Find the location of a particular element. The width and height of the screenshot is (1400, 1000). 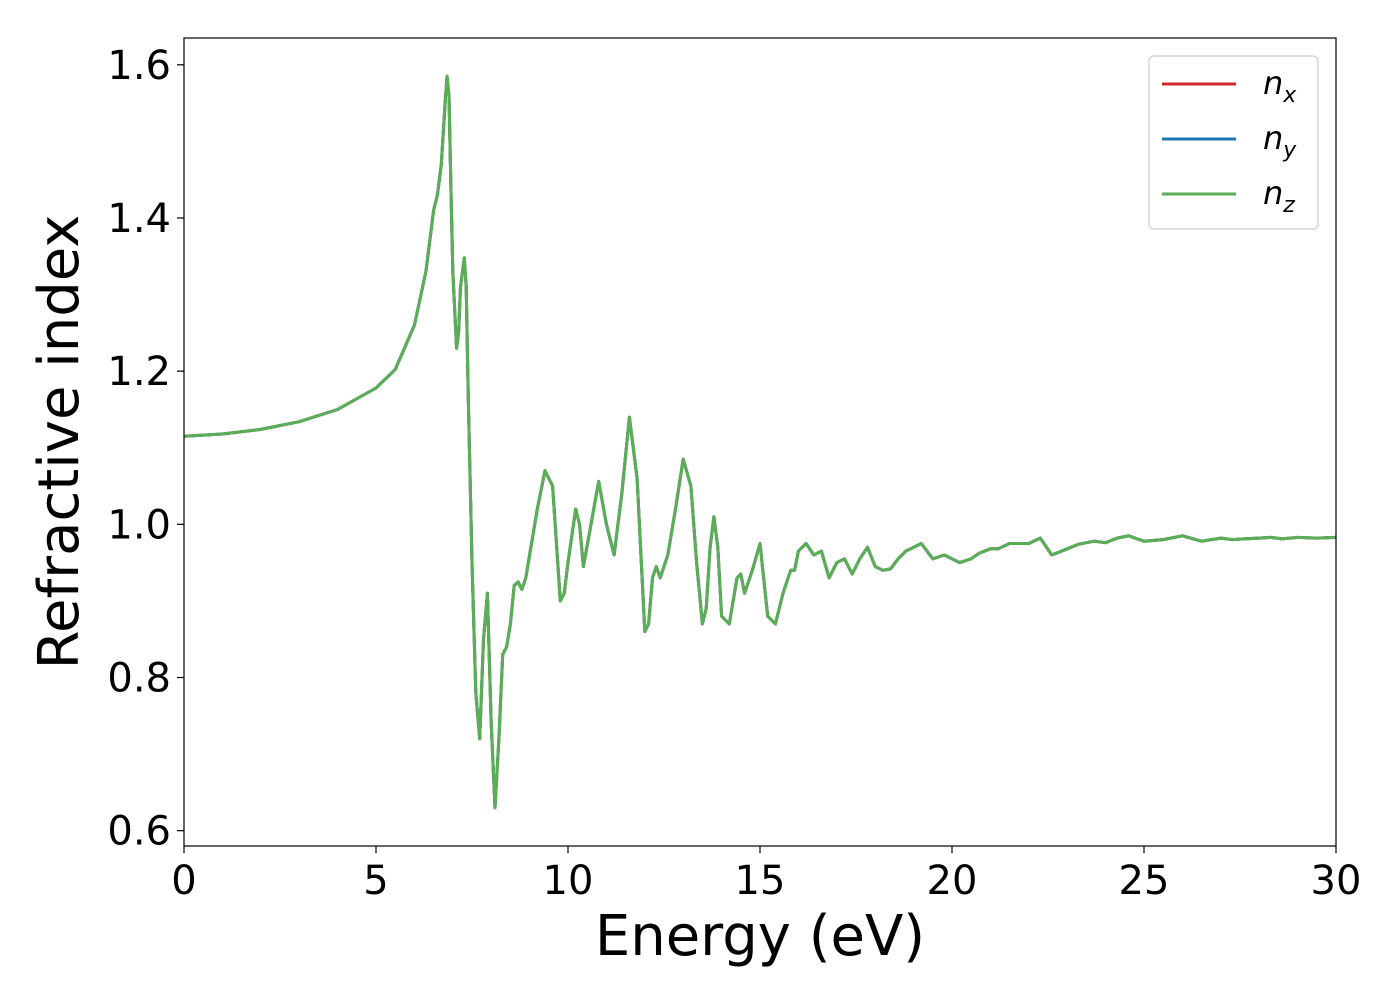

x-tick-label: 30 is located at coordinates (1336, 881).